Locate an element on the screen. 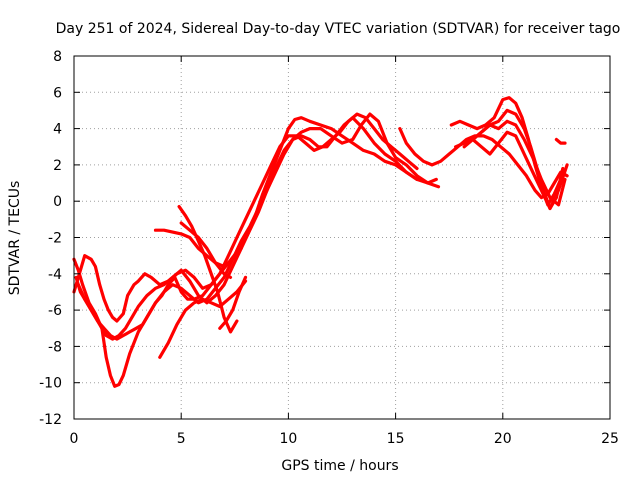 Image resolution: width=640 pixels, height=480 pixels. x-tick-label: 5 is located at coordinates (181, 439).